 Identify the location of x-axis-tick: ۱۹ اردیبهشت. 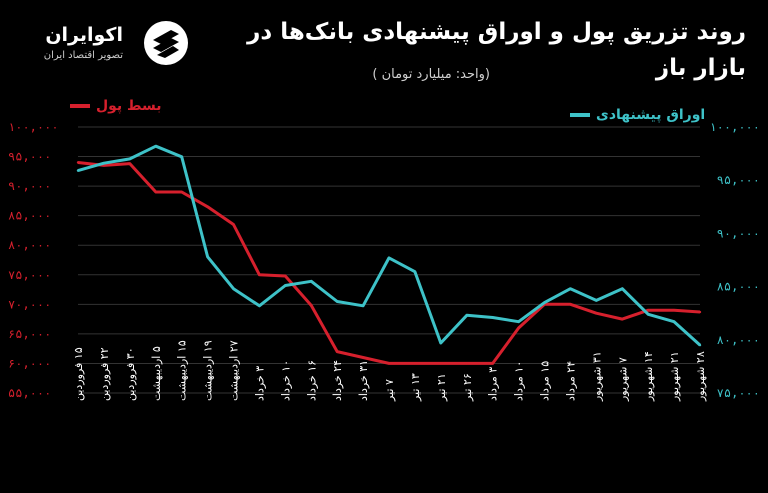
(208, 370).